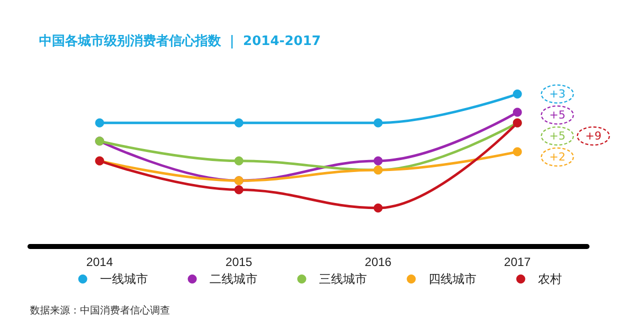 The height and width of the screenshot is (330, 640). Describe the element at coordinates (124, 279) in the screenshot. I see `legend-label: 一线城市` at that location.